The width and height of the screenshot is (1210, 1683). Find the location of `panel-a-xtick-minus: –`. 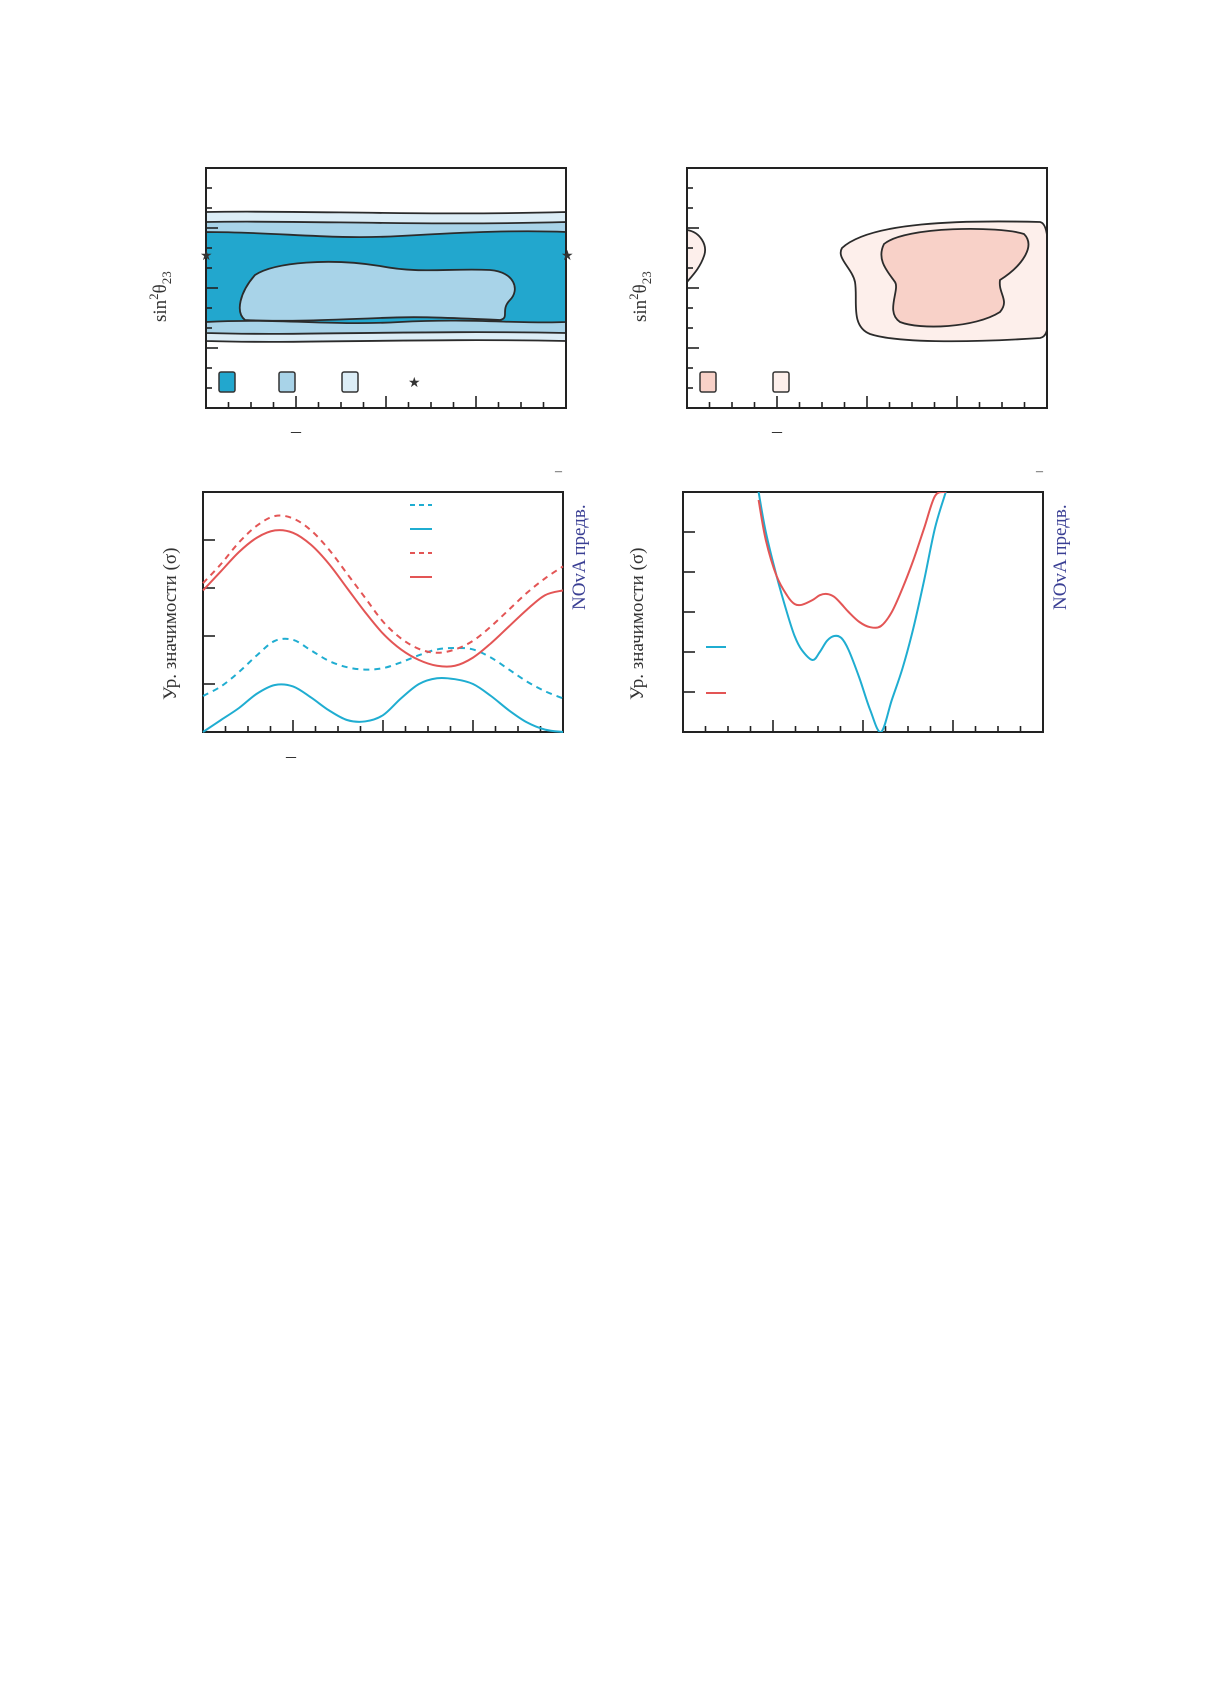

panel-a-xtick-minus: – is located at coordinates (296, 431).